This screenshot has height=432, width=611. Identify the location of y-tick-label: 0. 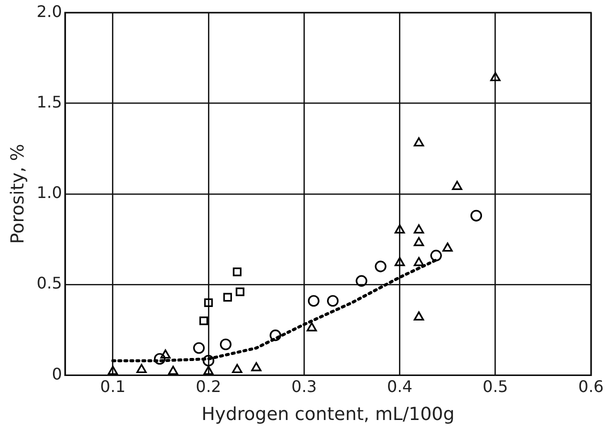
(57, 374).